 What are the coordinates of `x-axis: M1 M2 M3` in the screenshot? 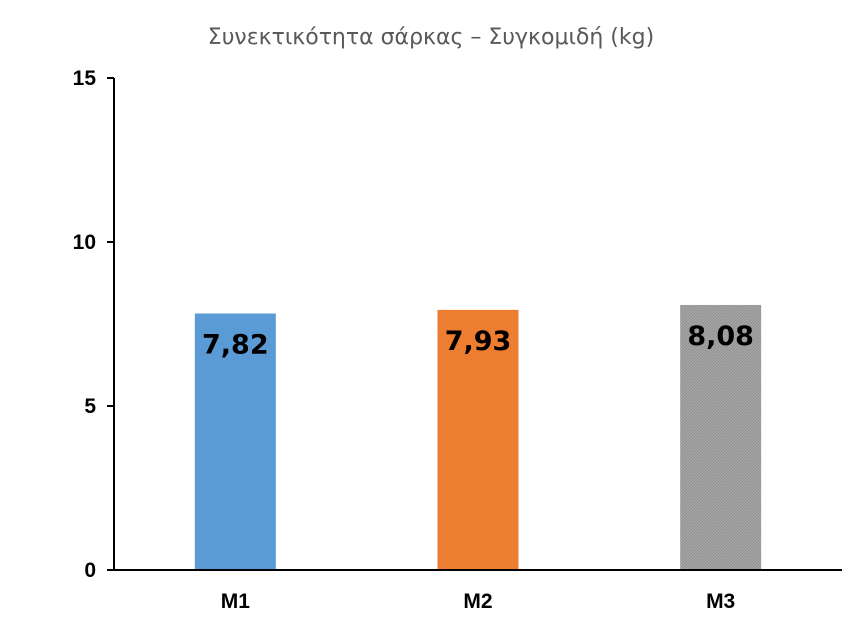 It's located at (478, 591).